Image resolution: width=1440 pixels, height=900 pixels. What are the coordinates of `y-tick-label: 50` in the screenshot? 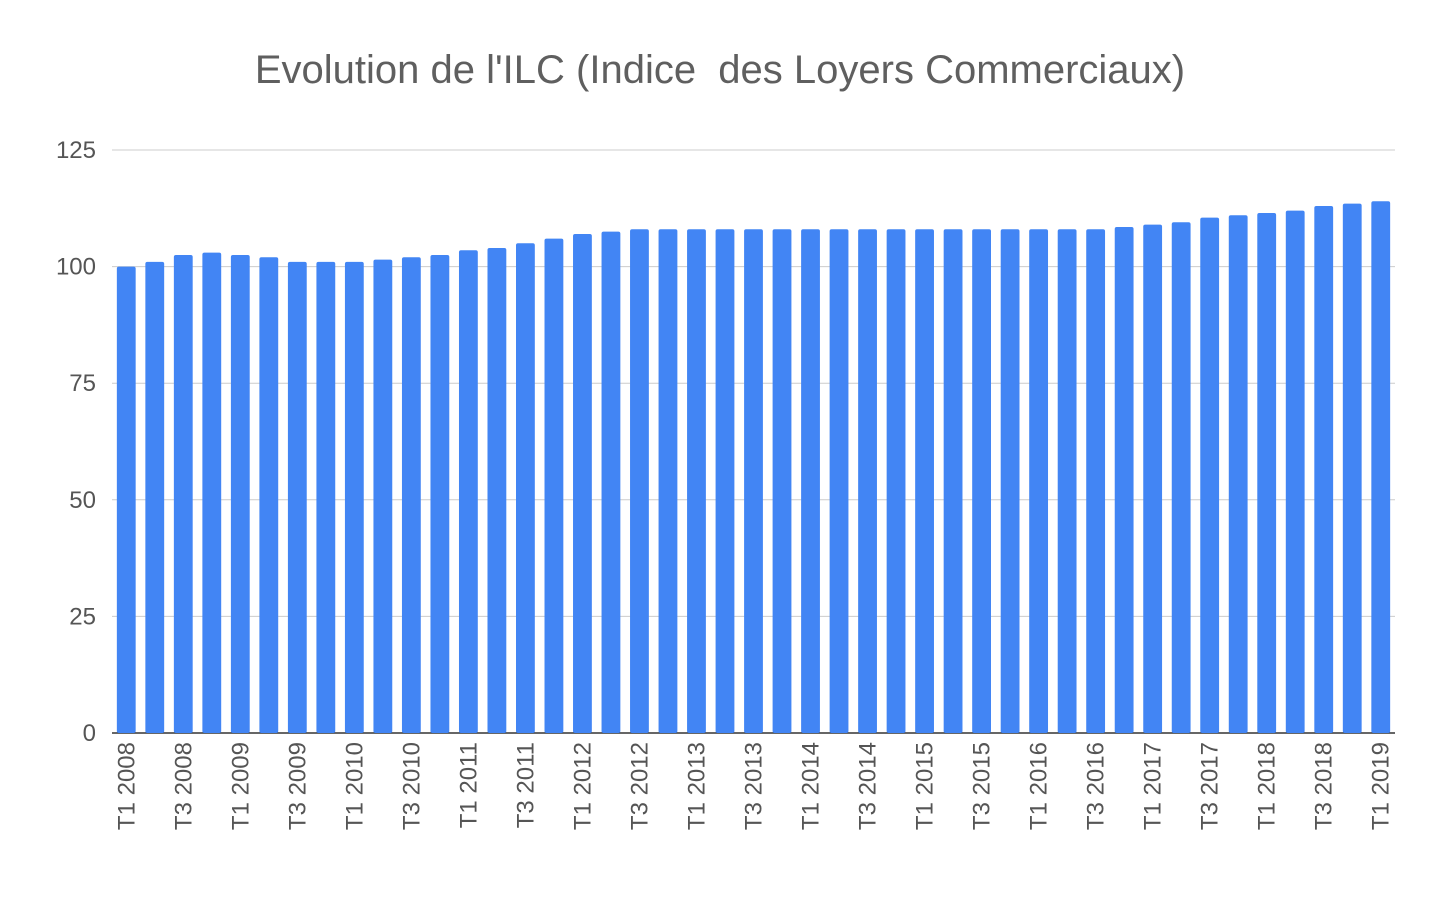 It's located at (82, 500).